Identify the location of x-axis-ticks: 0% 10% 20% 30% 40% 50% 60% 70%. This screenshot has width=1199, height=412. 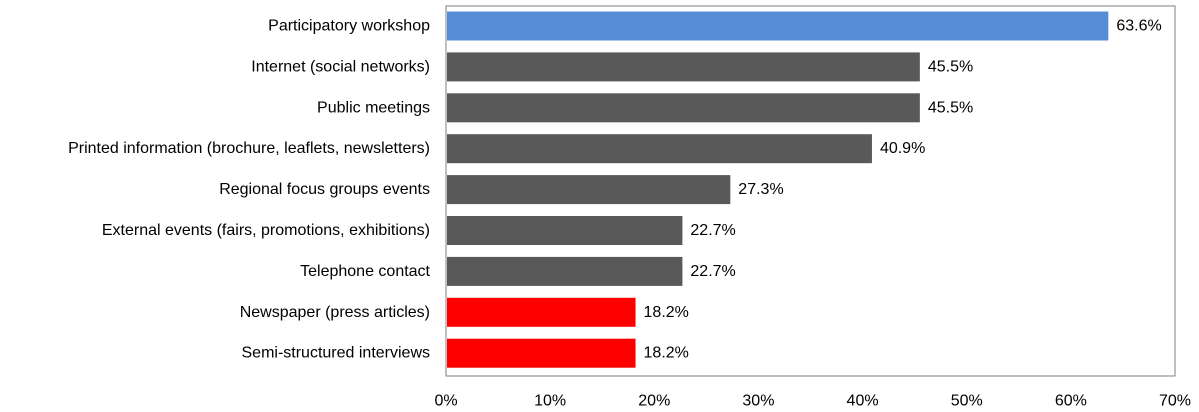
(812, 401).